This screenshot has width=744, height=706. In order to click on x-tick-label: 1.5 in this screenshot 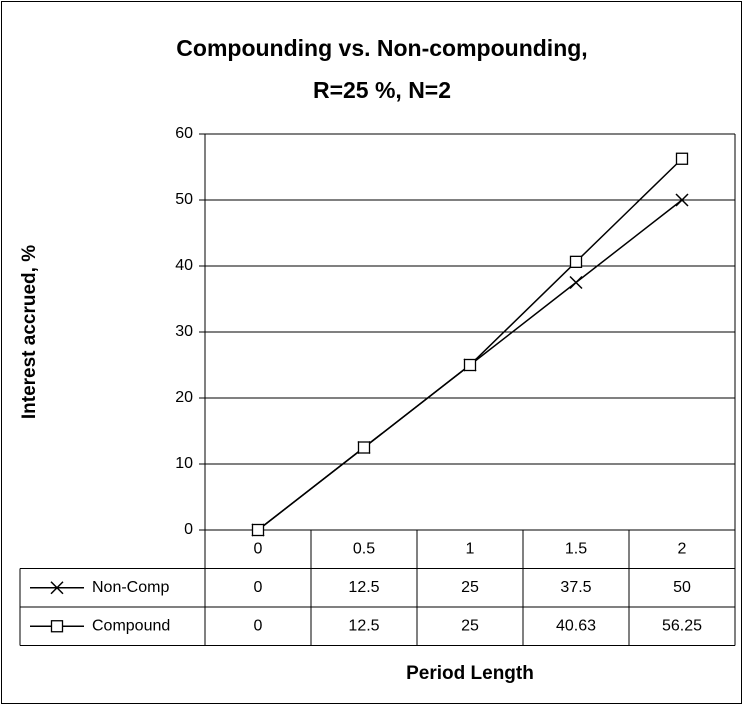, I will do `click(576, 548)`.